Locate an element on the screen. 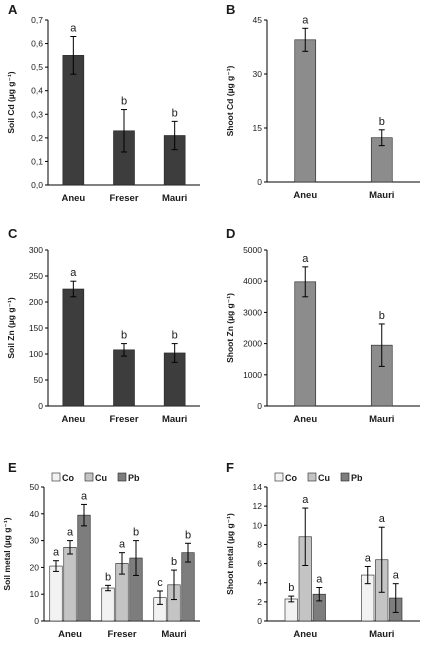 This screenshot has height=656, width=434. y-tick-label: 100 is located at coordinates (36, 354).